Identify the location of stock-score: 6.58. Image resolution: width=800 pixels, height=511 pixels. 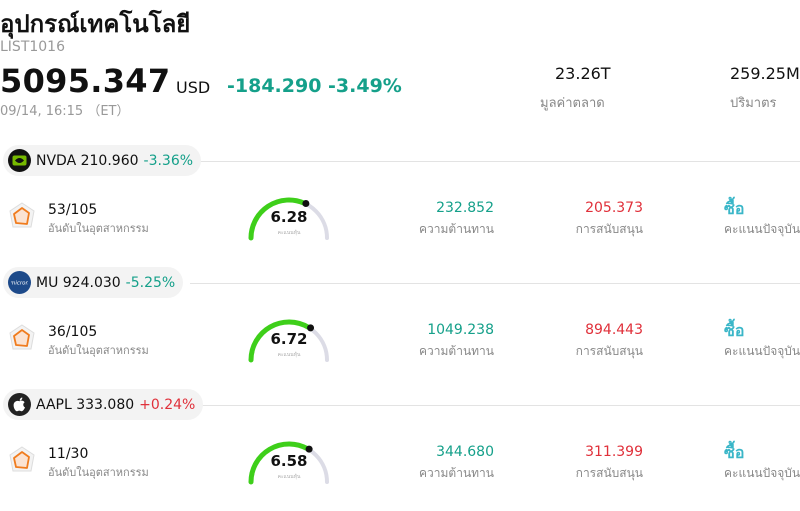
(289, 461).